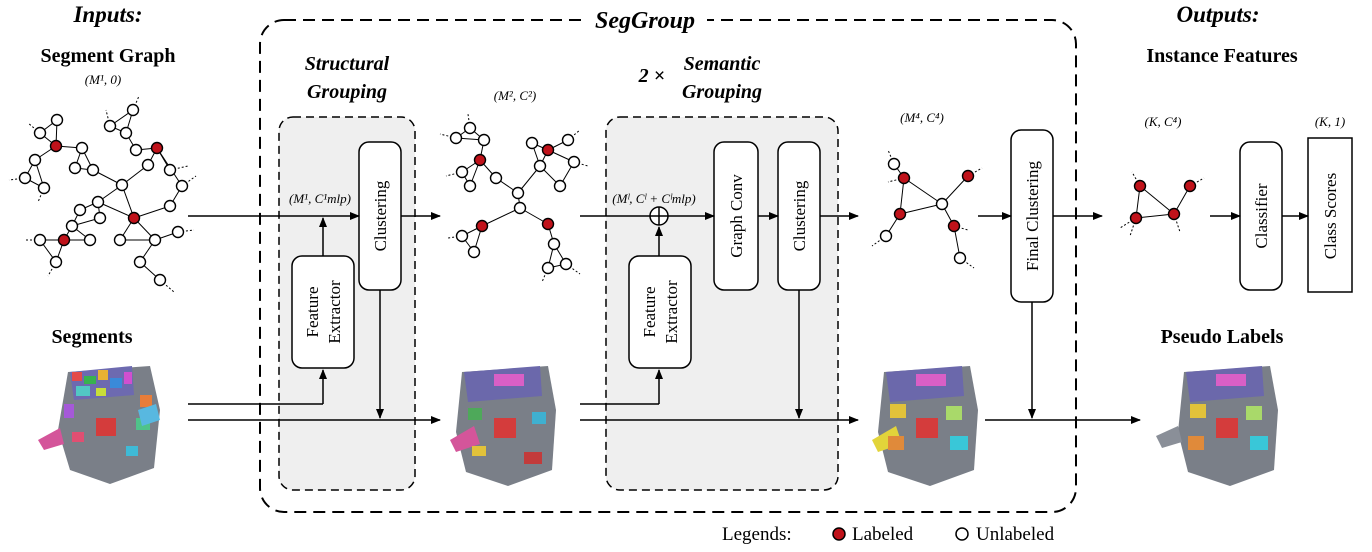 The width and height of the screenshot is (1372, 552). What do you see at coordinates (659, 216) in the screenshot?
I see `plus-icon` at bounding box center [659, 216].